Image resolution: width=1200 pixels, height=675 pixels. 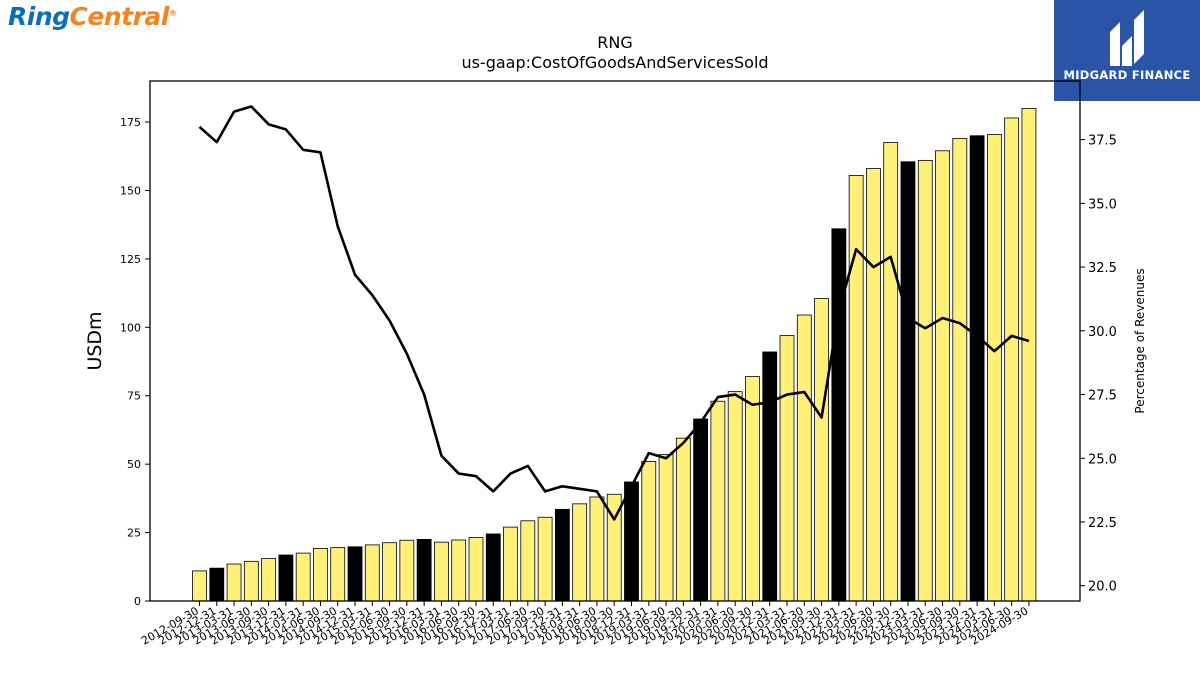 What do you see at coordinates (1102, 459) in the screenshot?
I see `y2-tick-label: 25.0` at bounding box center [1102, 459].